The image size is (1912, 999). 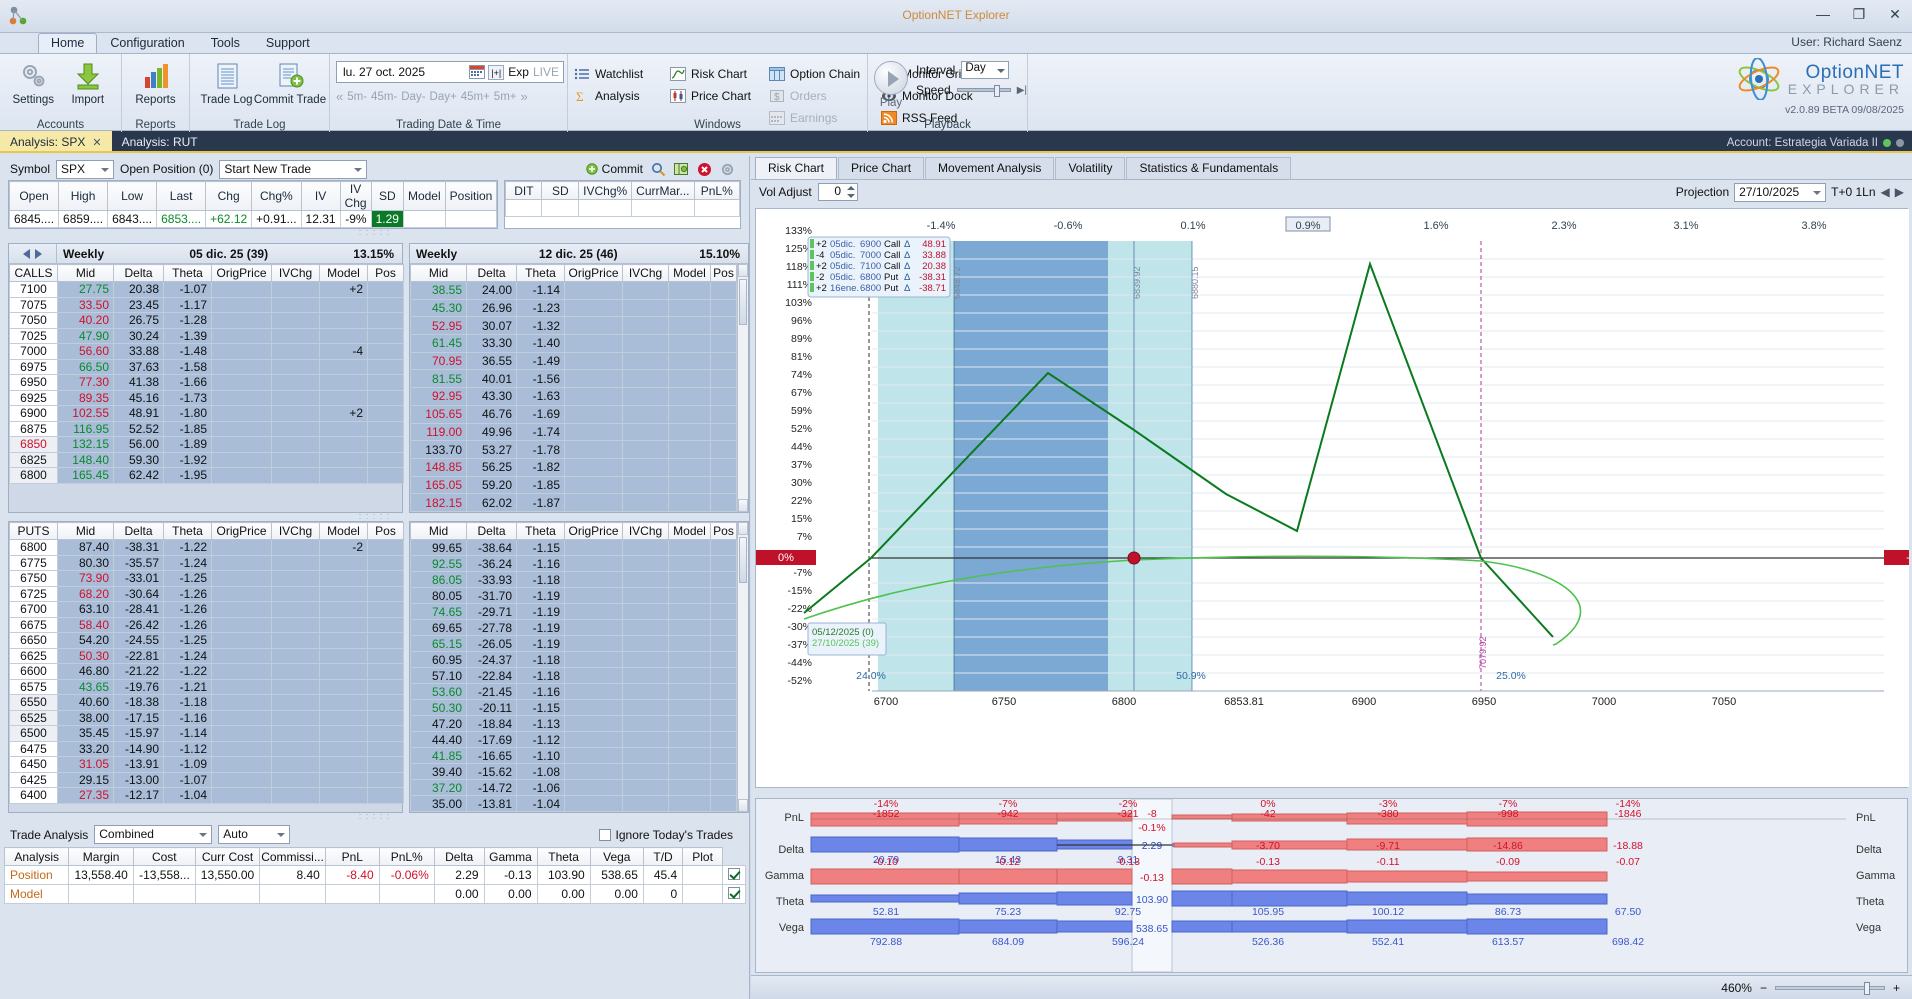 What do you see at coordinates (138, 459) in the screenshot?
I see `delta-cell: 59.30` at bounding box center [138, 459].